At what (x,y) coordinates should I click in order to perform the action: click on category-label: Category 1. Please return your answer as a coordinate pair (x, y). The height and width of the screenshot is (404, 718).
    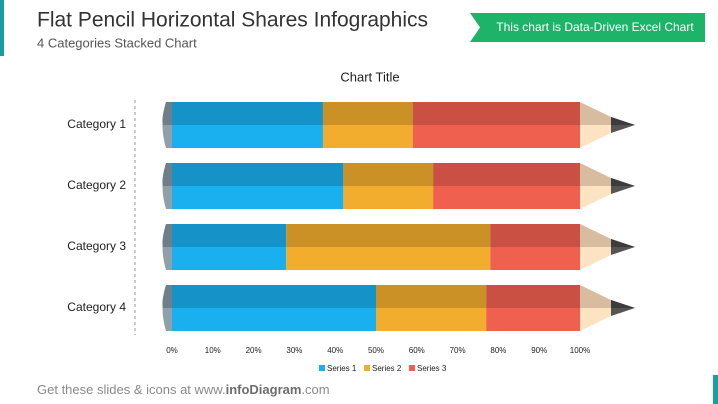
    Looking at the image, I should click on (96, 124).